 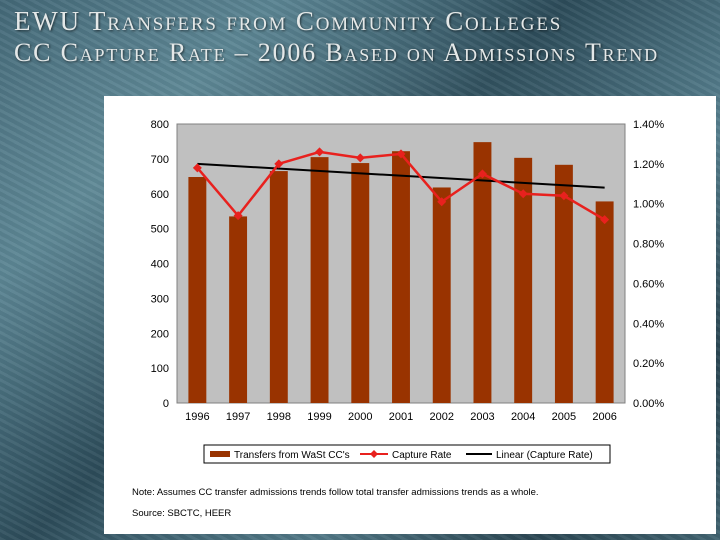 What do you see at coordinates (279, 417) in the screenshot?
I see `x-tick-label: 1998` at bounding box center [279, 417].